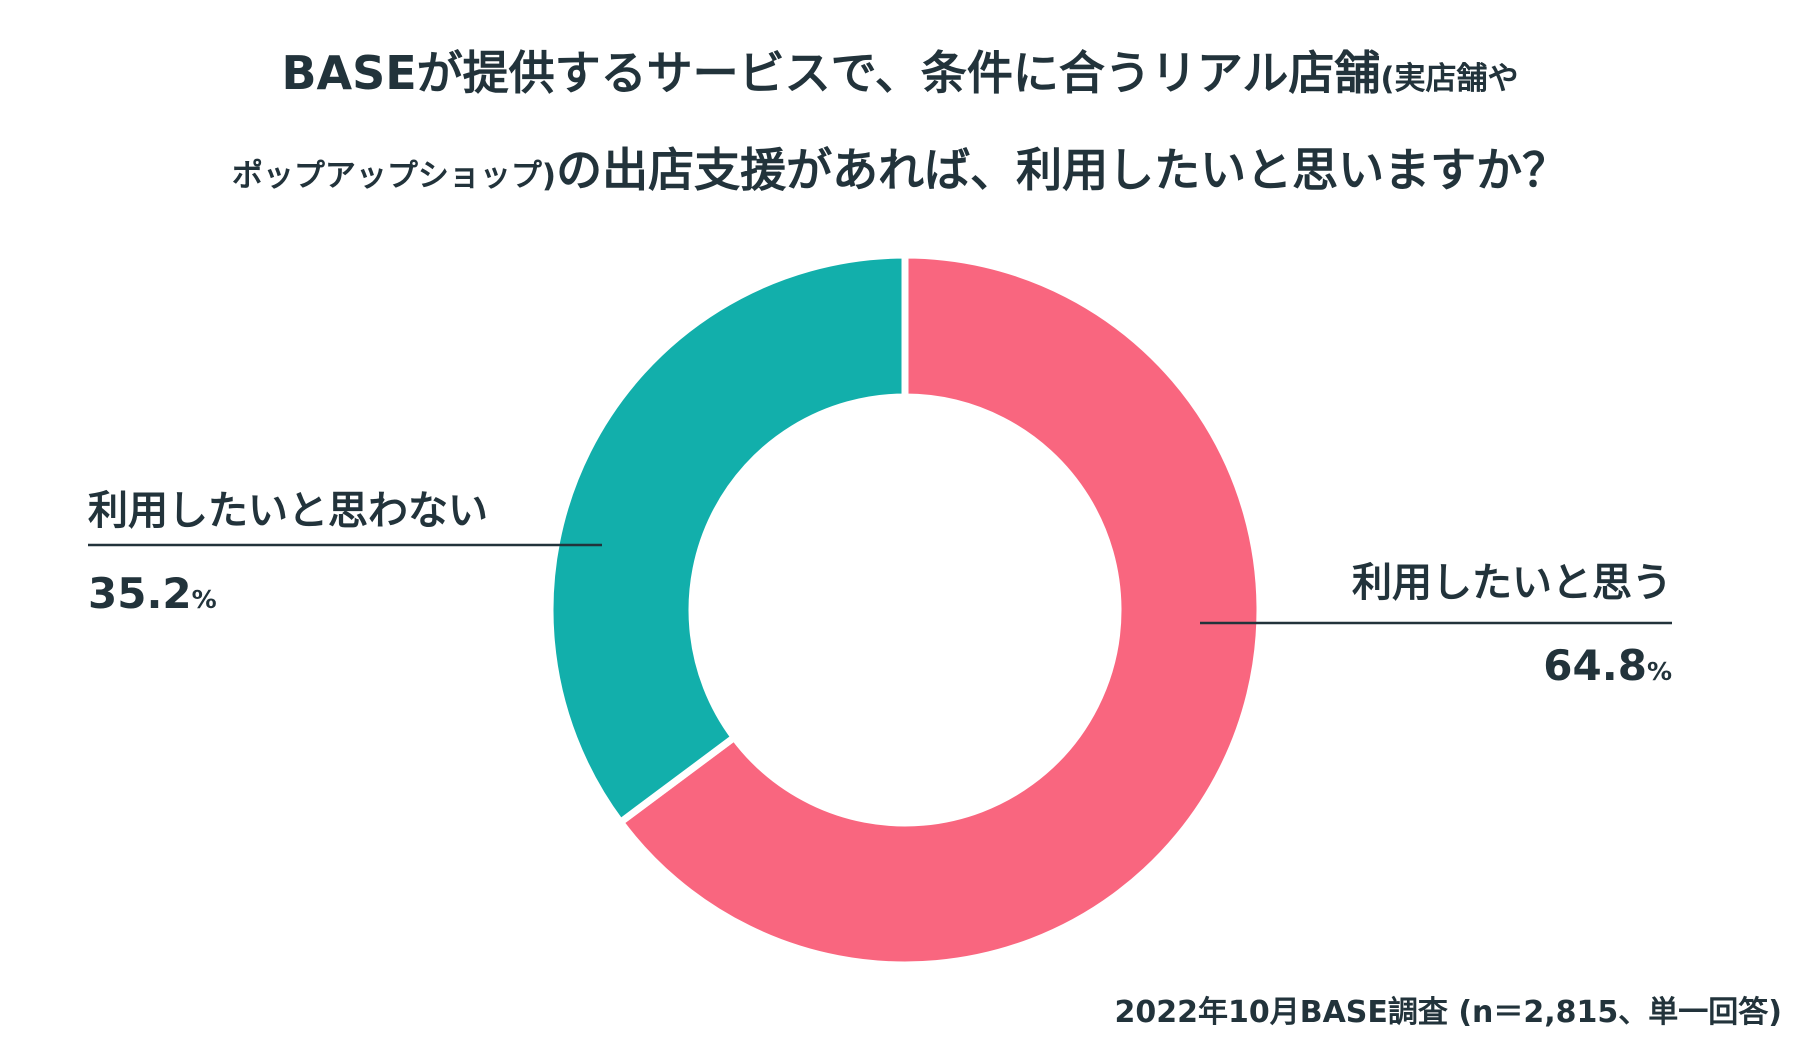  What do you see at coordinates (1659, 671) in the screenshot?
I see `label-want-unit: %` at bounding box center [1659, 671].